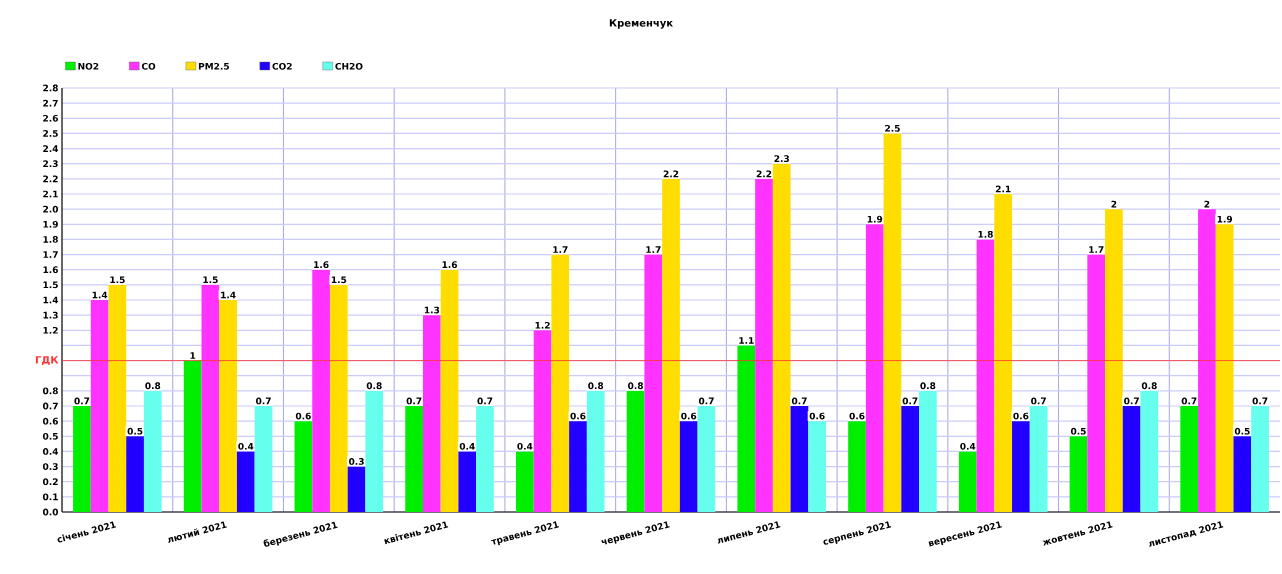 Image resolution: width=1282 pixels, height=574 pixels. What do you see at coordinates (87, 532) in the screenshot?
I see `x-tick-label: січень 2021` at bounding box center [87, 532].